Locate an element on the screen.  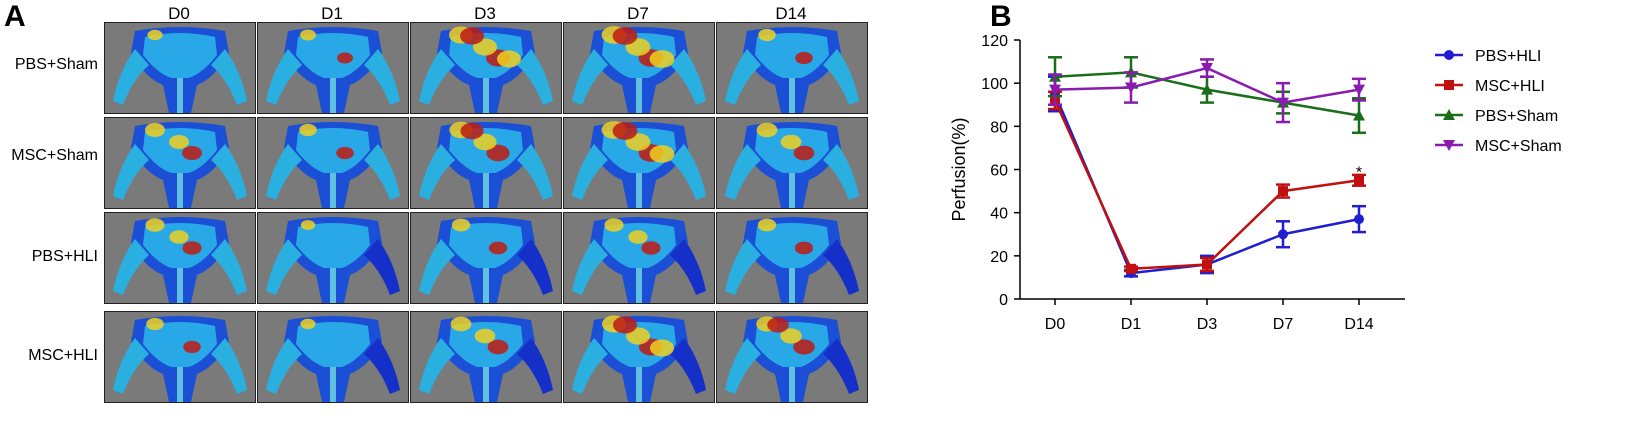
series-pbs-hli is located at coordinates (1207, 177).